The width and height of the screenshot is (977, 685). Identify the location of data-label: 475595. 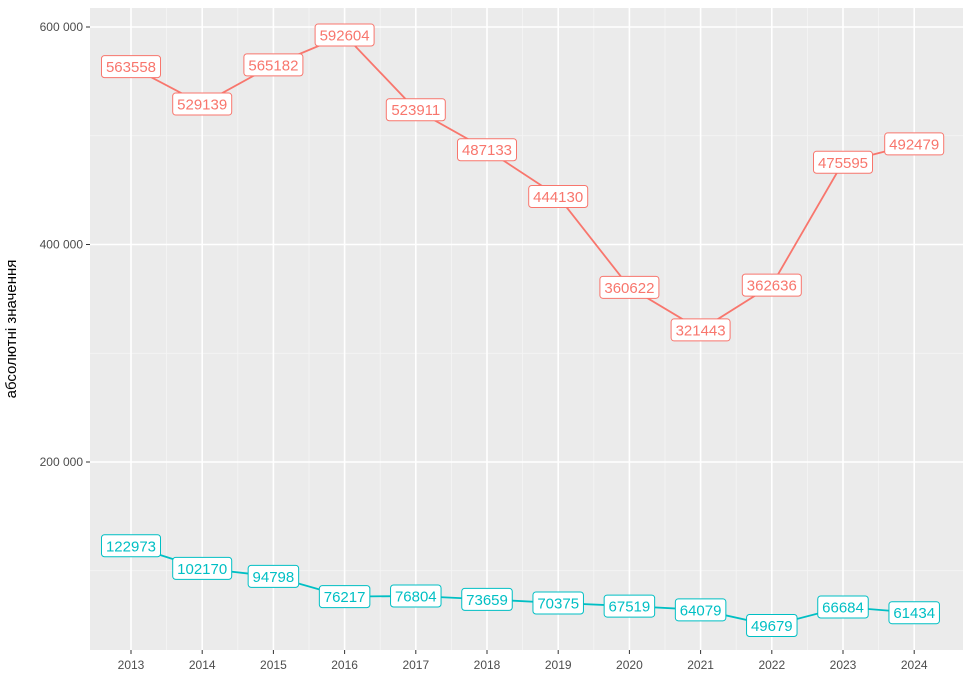
(843, 162).